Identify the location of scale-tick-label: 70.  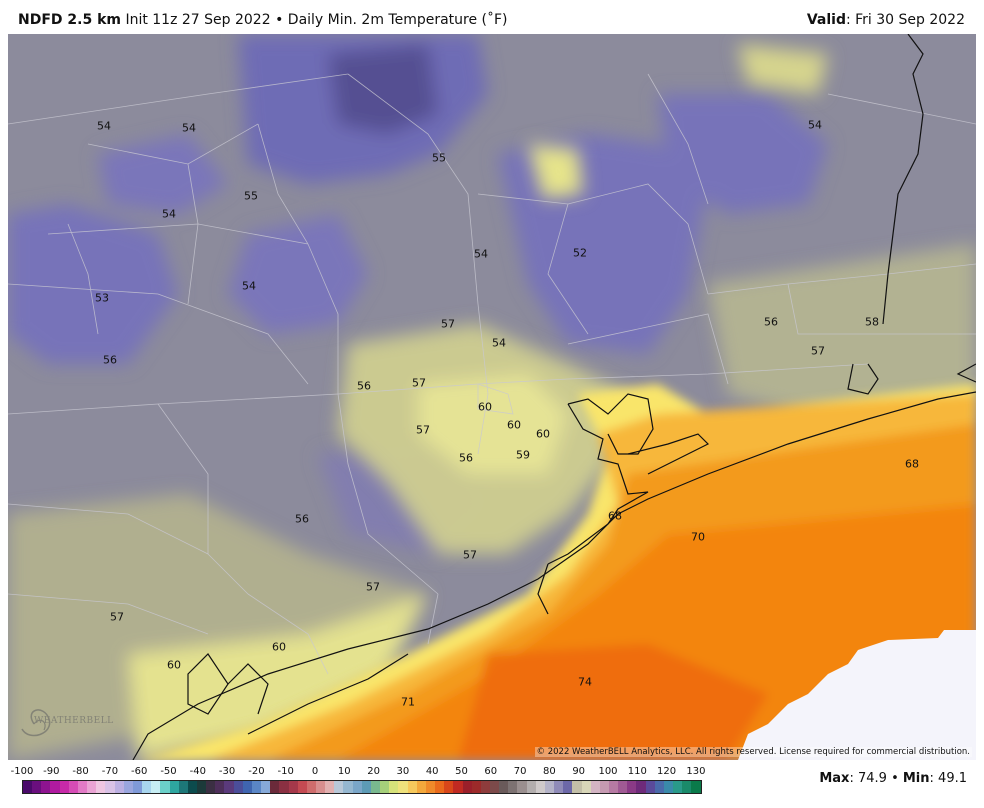
(520, 771).